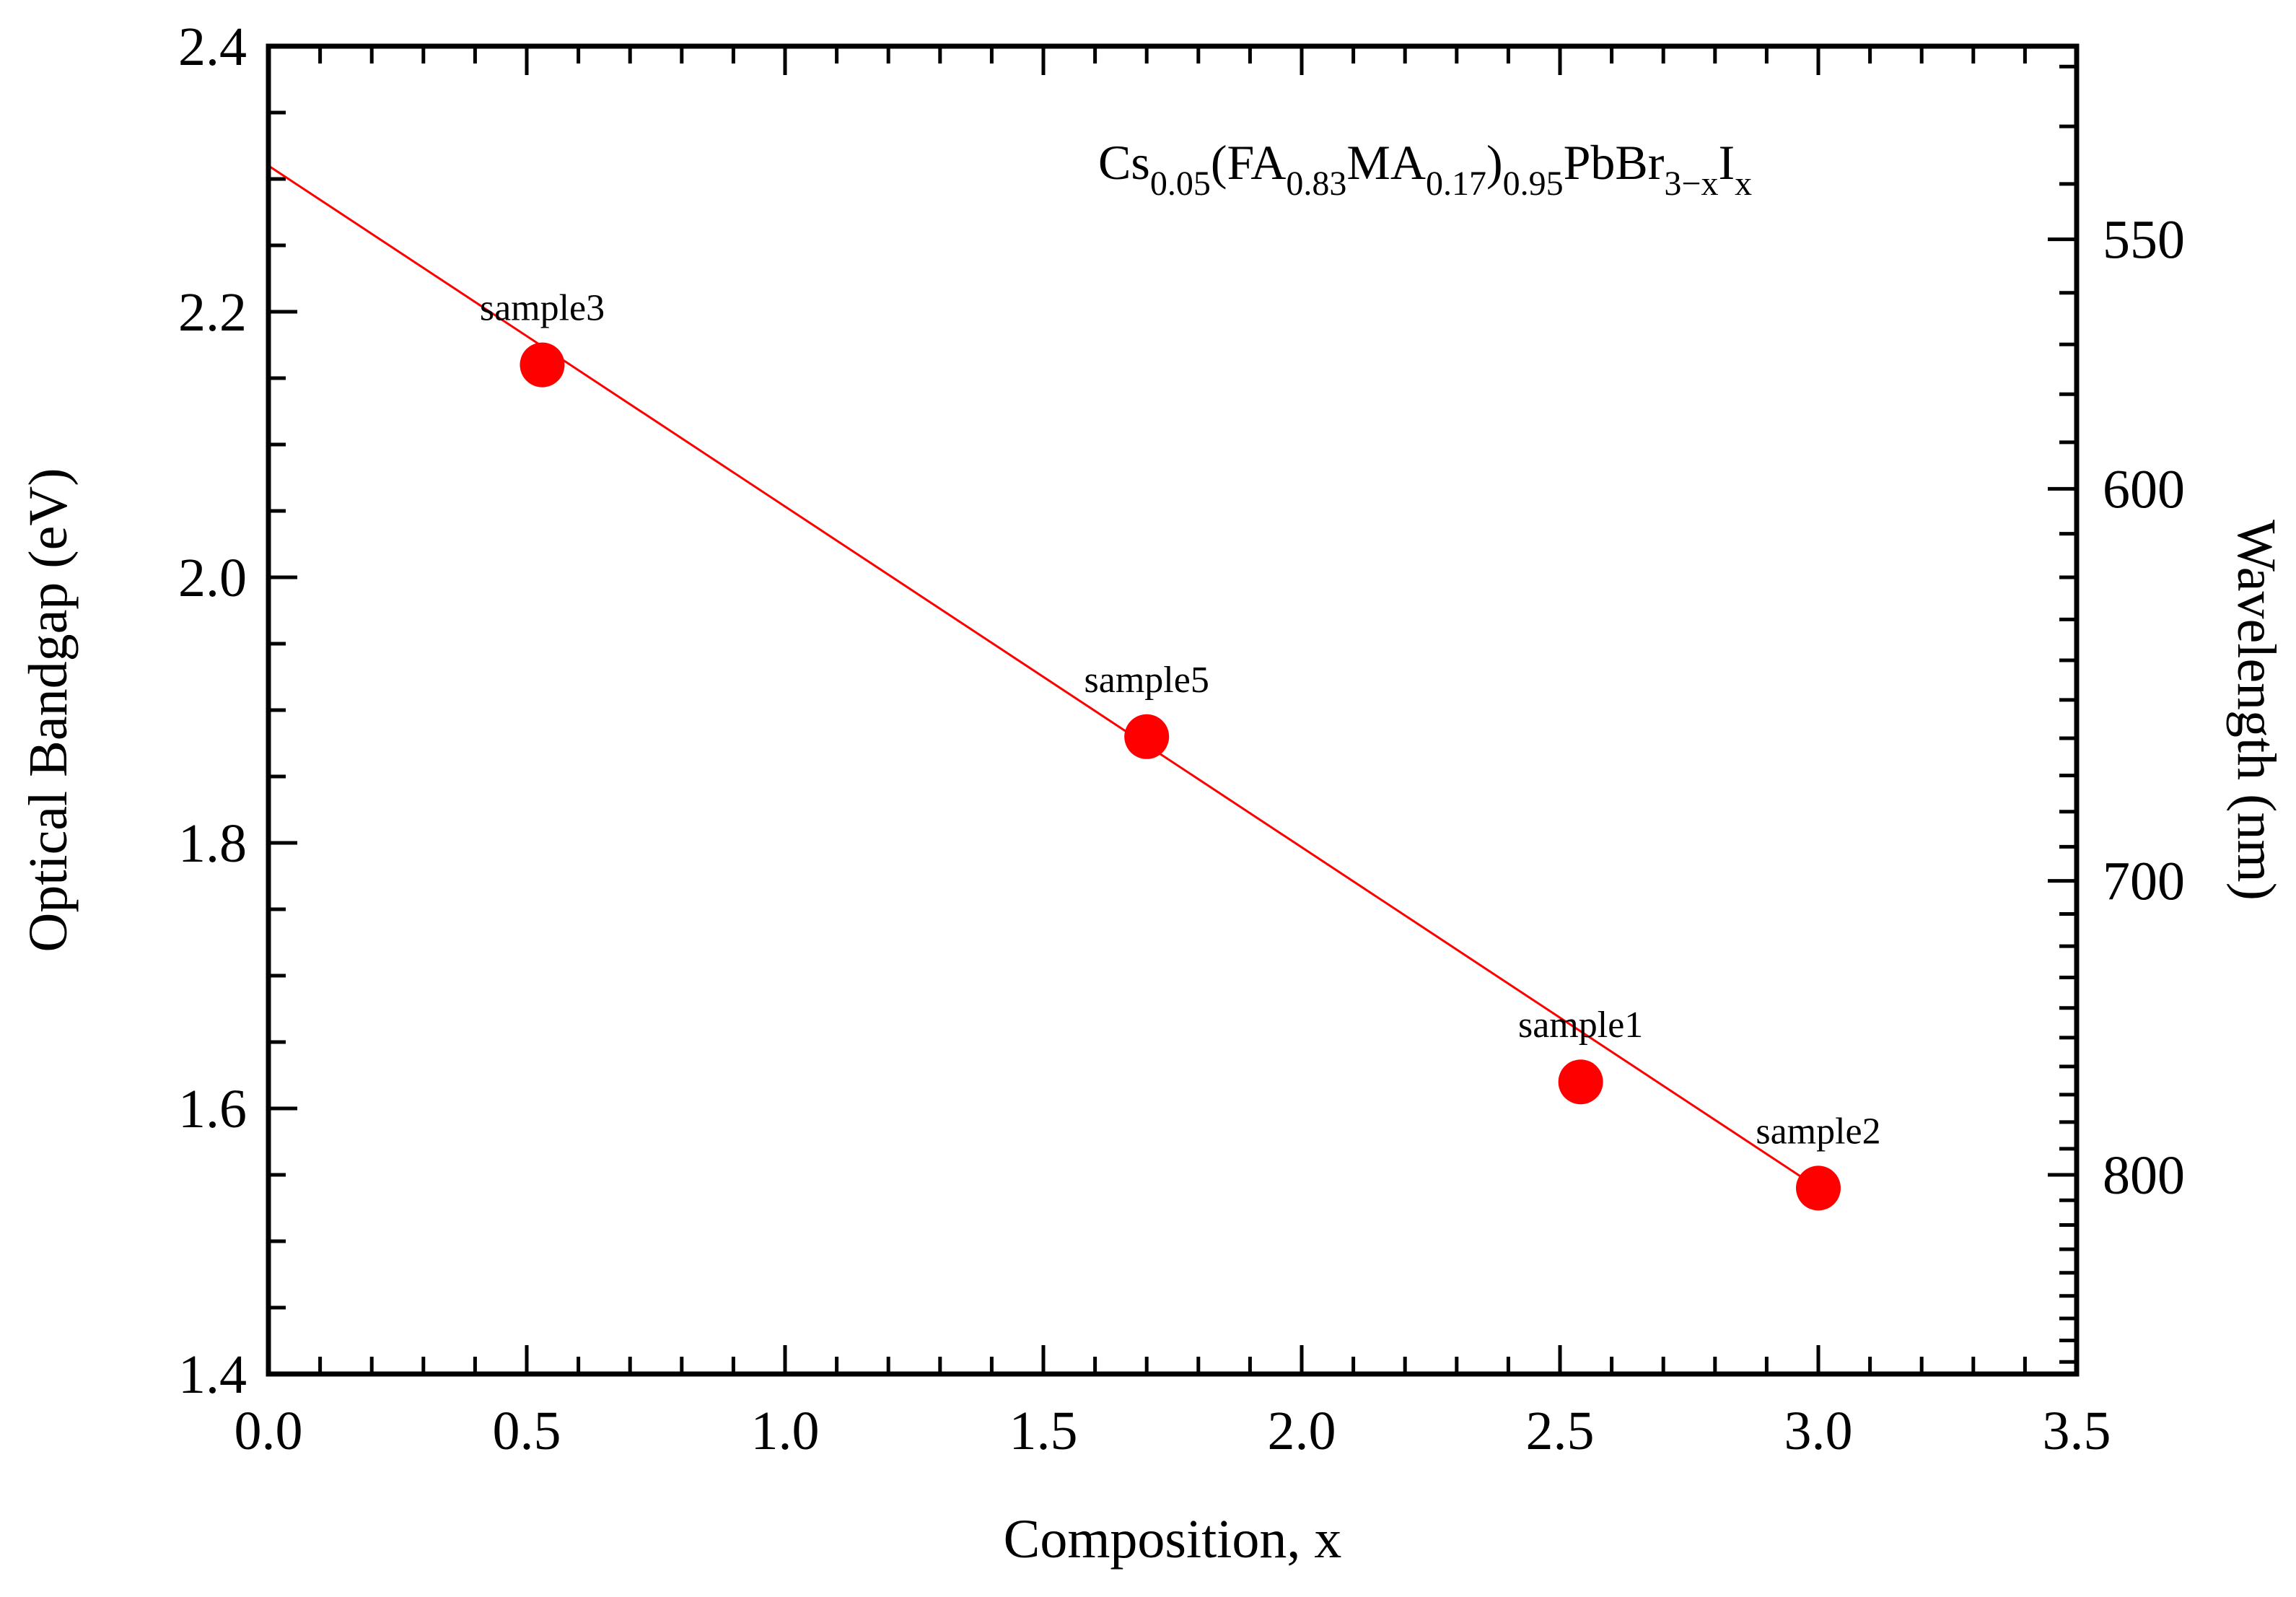 Image resolution: width=2296 pixels, height=1597 pixels. What do you see at coordinates (527, 1431) in the screenshot?
I see `x-tick-label: 0.5` at bounding box center [527, 1431].